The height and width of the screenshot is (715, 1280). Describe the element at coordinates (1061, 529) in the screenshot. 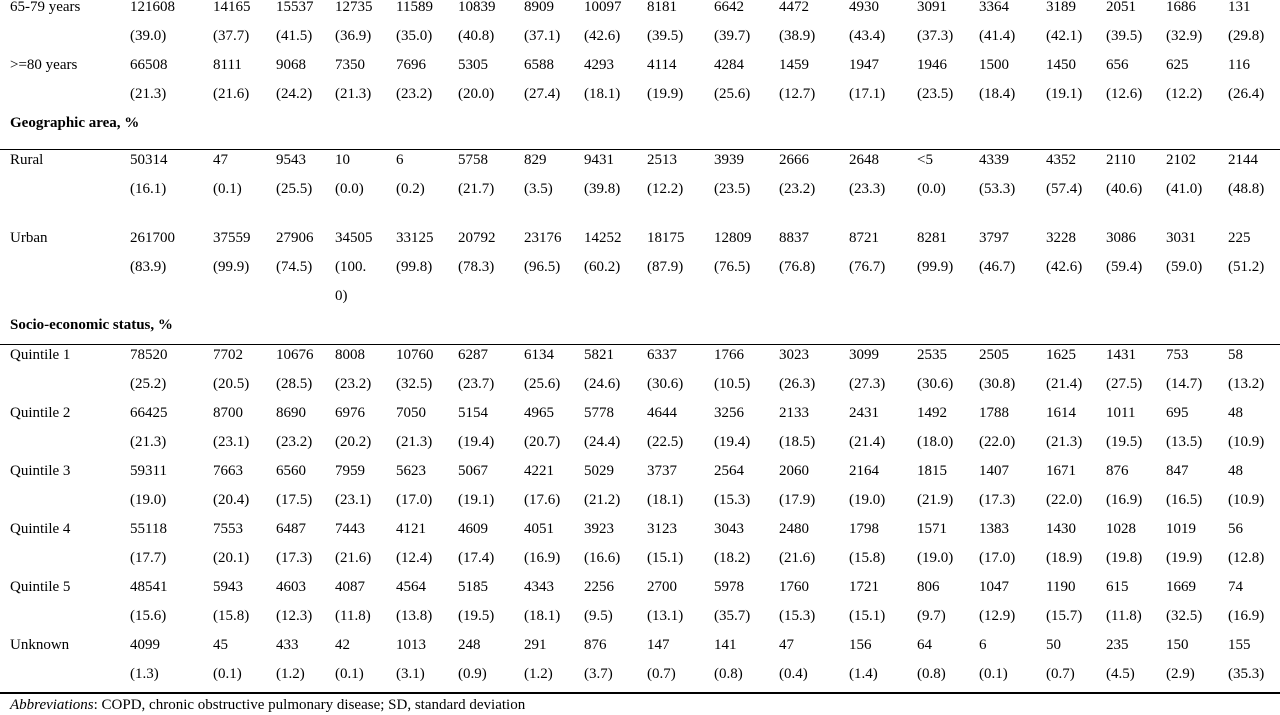

I see `count-cell: 1430` at that location.